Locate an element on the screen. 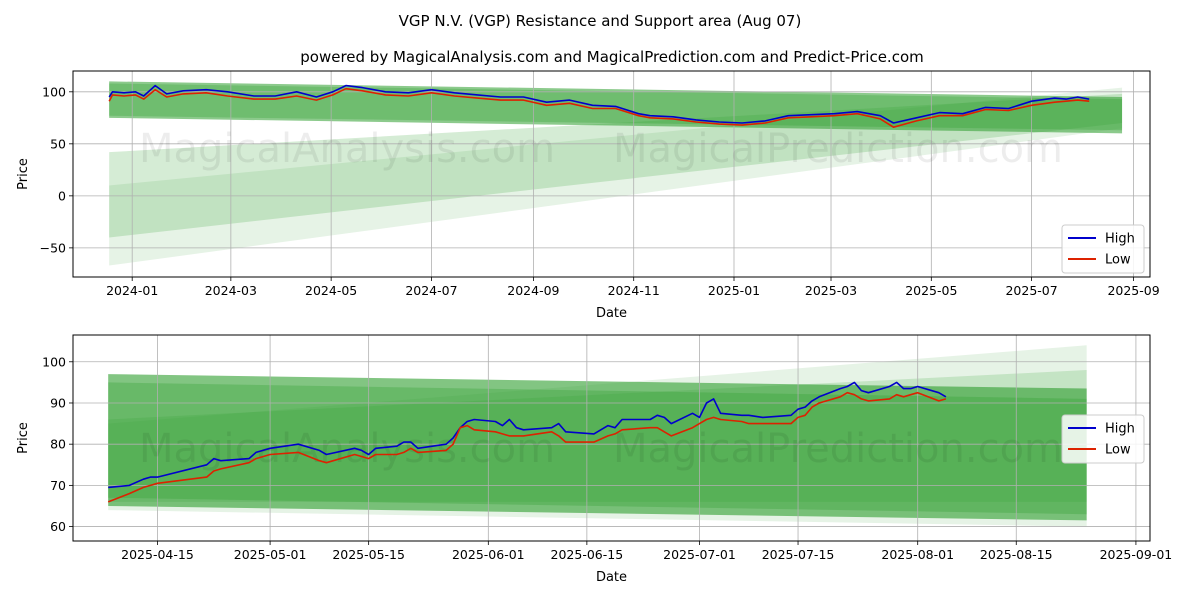 The width and height of the screenshot is (1200, 604). y-tick-label: 0 is located at coordinates (62, 195).